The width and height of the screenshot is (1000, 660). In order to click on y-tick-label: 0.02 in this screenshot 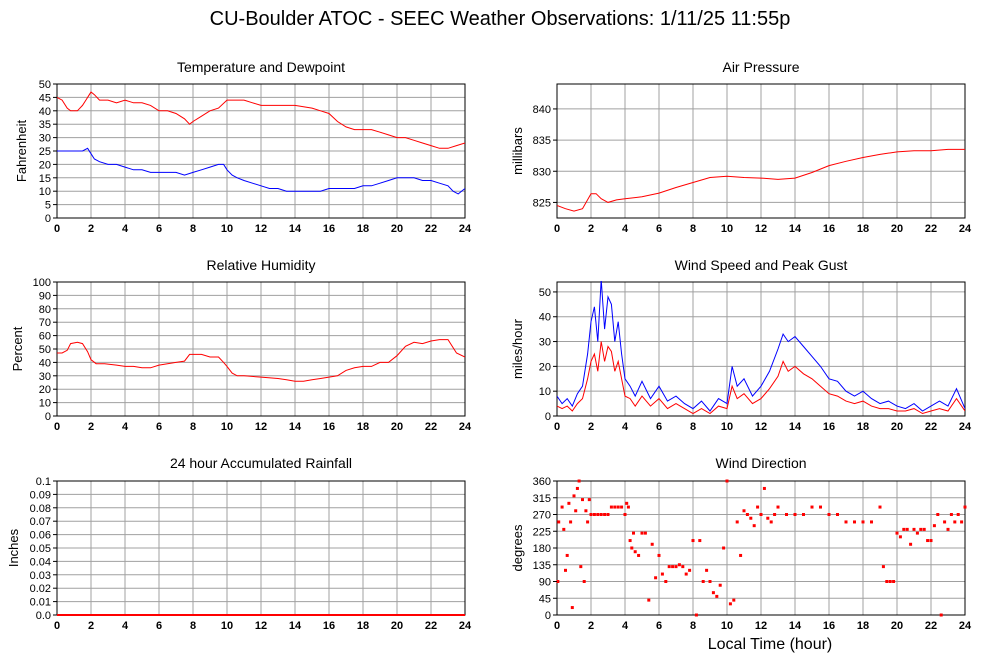, I will do `click(40, 589)`.